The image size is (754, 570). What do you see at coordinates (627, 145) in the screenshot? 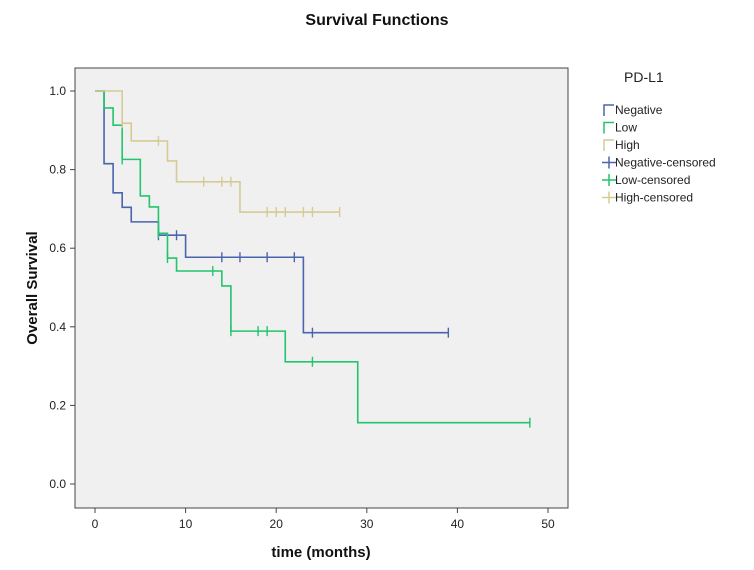
I see `legend-entry: High` at bounding box center [627, 145].